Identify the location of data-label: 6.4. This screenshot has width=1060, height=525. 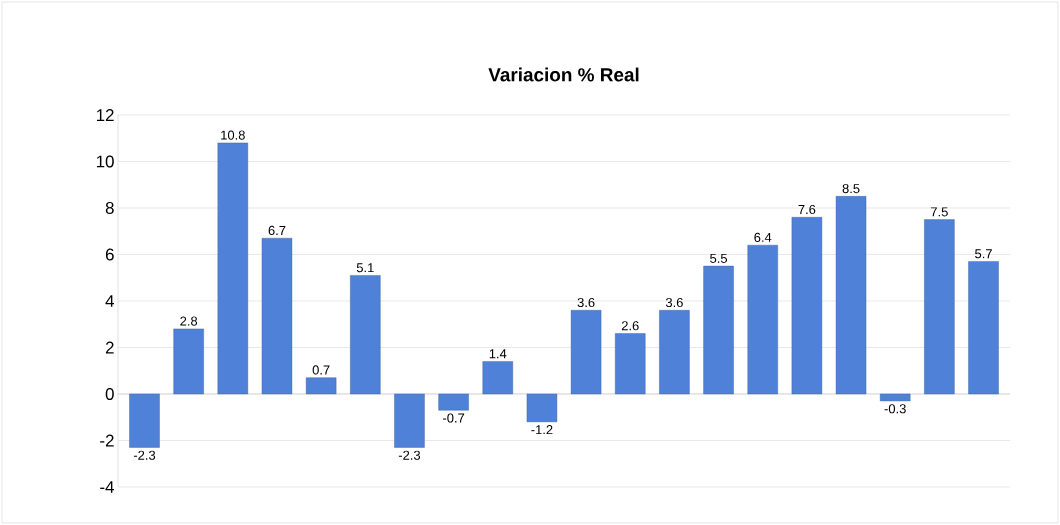
(763, 237).